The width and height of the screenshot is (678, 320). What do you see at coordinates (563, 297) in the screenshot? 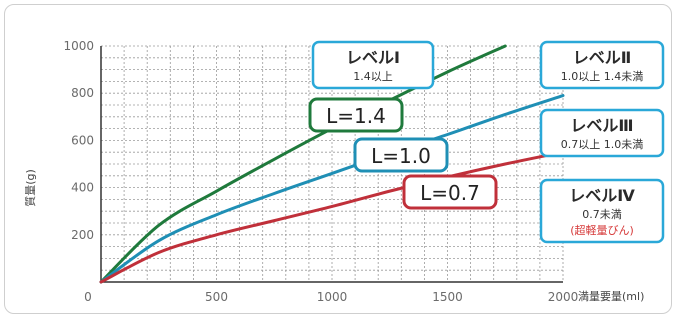
I see `x-tick-label: 2000` at bounding box center [563, 297].